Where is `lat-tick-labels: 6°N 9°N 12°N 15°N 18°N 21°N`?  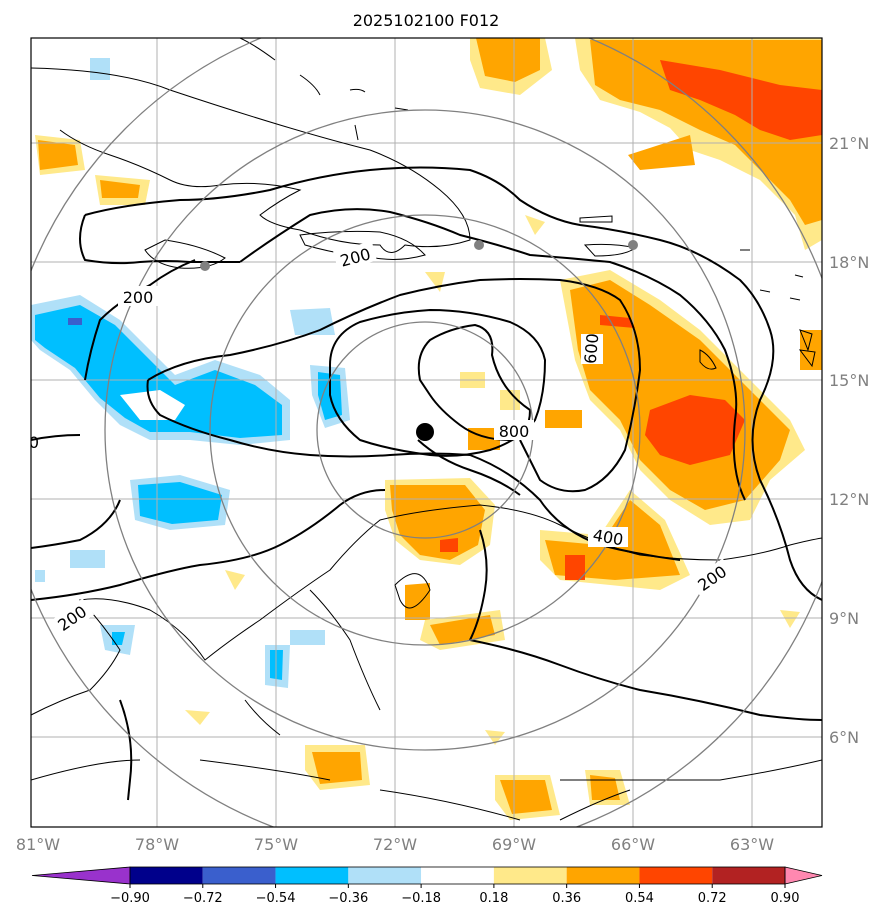
lat-tick-labels: 6°N 9°N 12°N 15°N 18°N 21°N is located at coordinates (849, 440).